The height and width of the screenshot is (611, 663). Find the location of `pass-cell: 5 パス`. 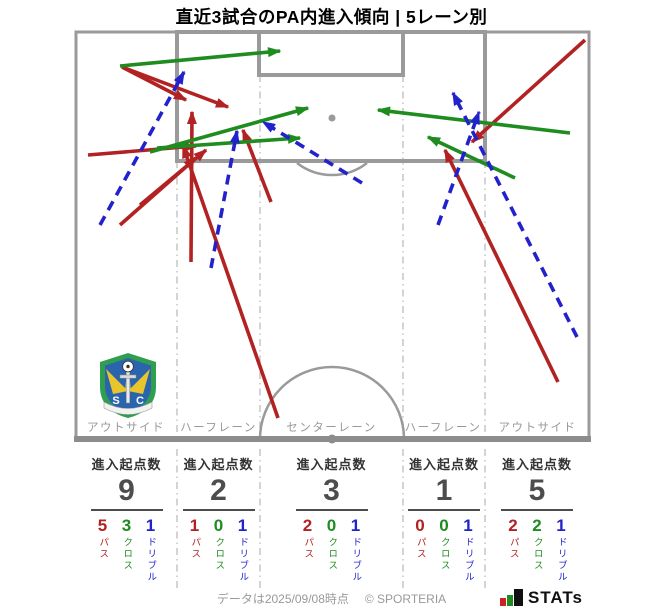

pass-cell: 5 パス is located at coordinates (102, 550).